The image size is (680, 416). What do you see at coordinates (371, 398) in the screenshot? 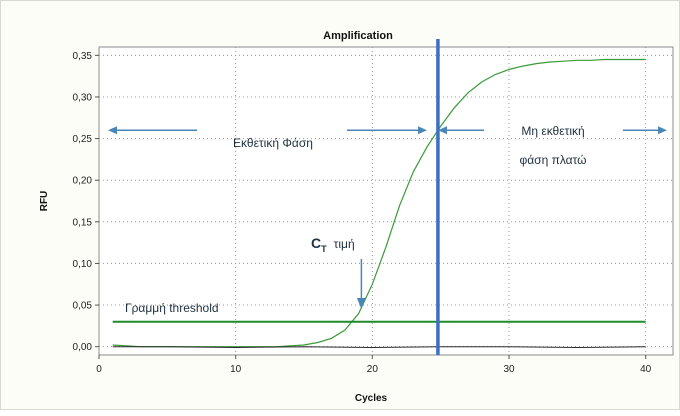
I see `x-axis-label: Cycles` at bounding box center [371, 398].